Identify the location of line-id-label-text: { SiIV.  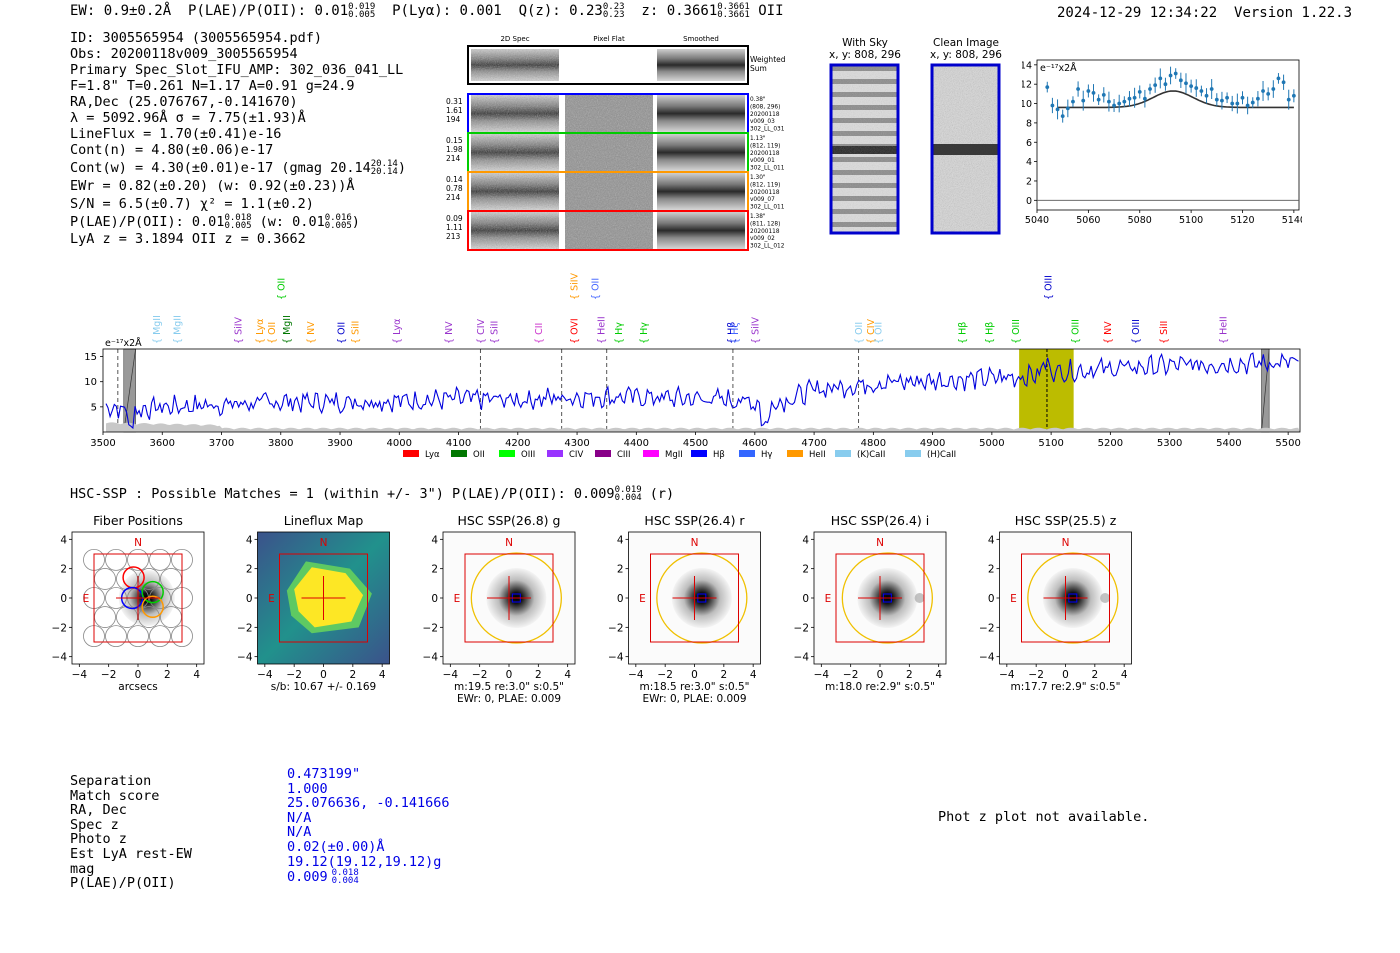
(239, 330).